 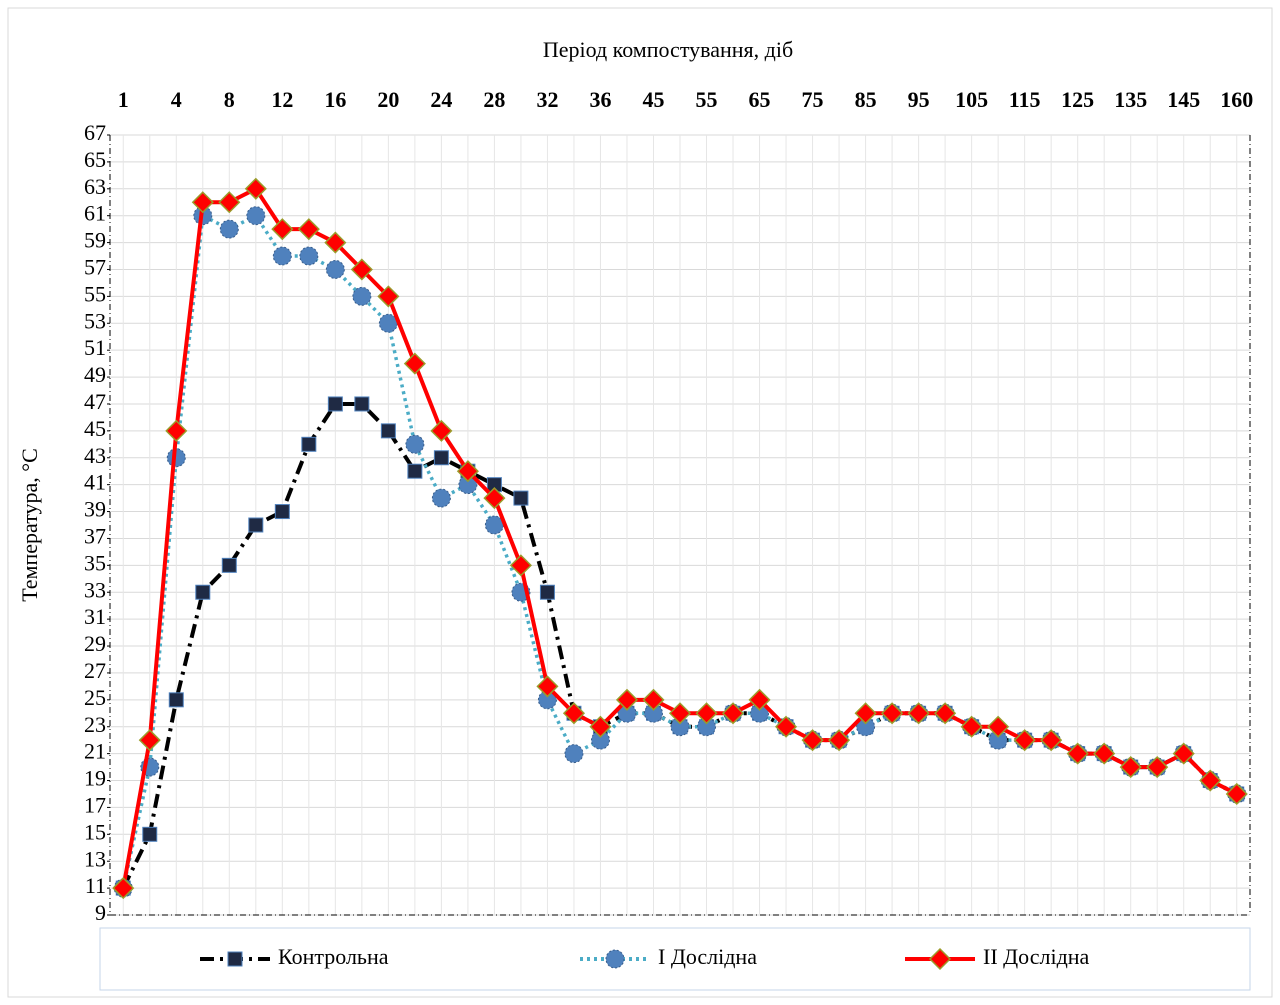 What do you see at coordinates (95, 401) in the screenshot?
I see `y-tick-label: 47` at bounding box center [95, 401].